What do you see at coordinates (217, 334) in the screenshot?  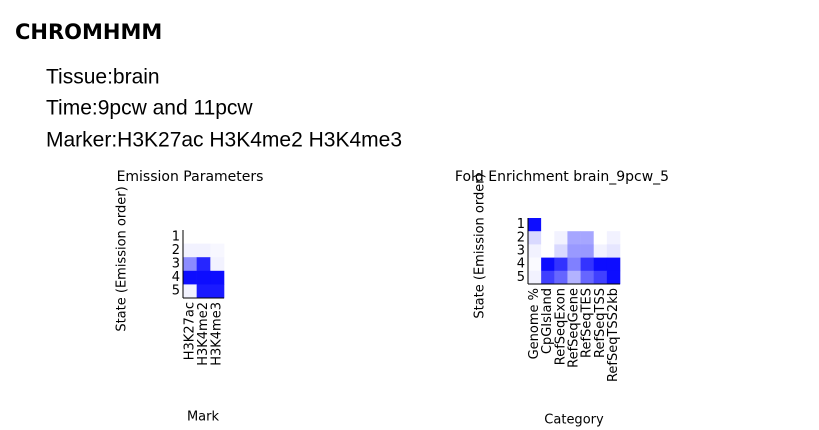 I see `x-tick-label: H3K4me3` at bounding box center [217, 334].